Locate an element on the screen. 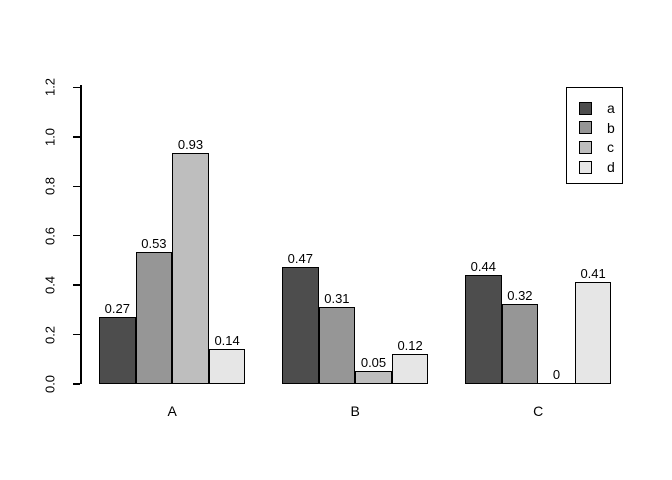 This screenshot has height=480, width=672. x-category-label-C: C is located at coordinates (538, 411).